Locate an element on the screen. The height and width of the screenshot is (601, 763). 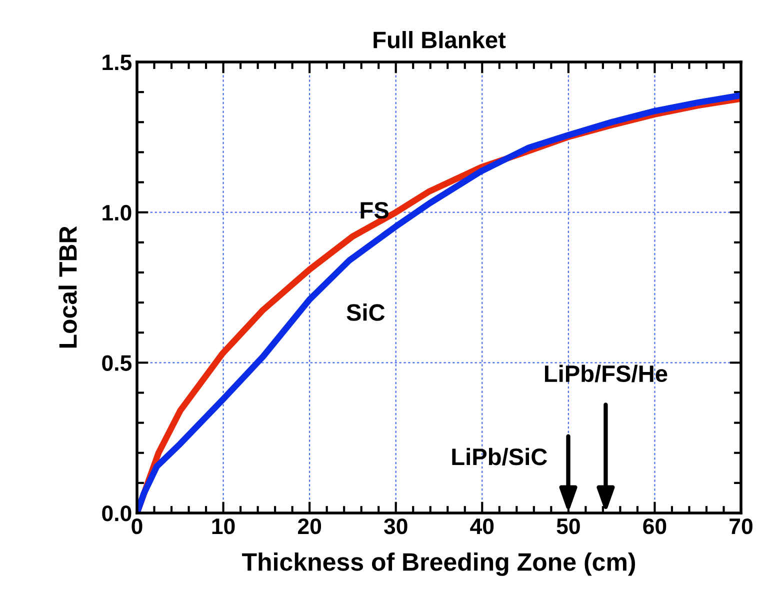
y-tick-label: 0.5 is located at coordinates (117, 363).